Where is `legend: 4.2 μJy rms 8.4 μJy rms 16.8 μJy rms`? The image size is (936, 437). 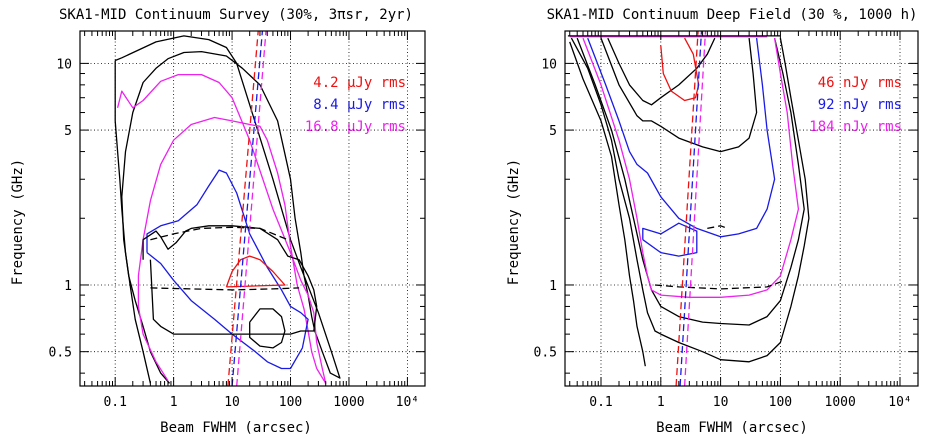
legend: 4.2 μJy rms 8.4 μJy rms 16.8 μJy rms is located at coordinates (355, 105).